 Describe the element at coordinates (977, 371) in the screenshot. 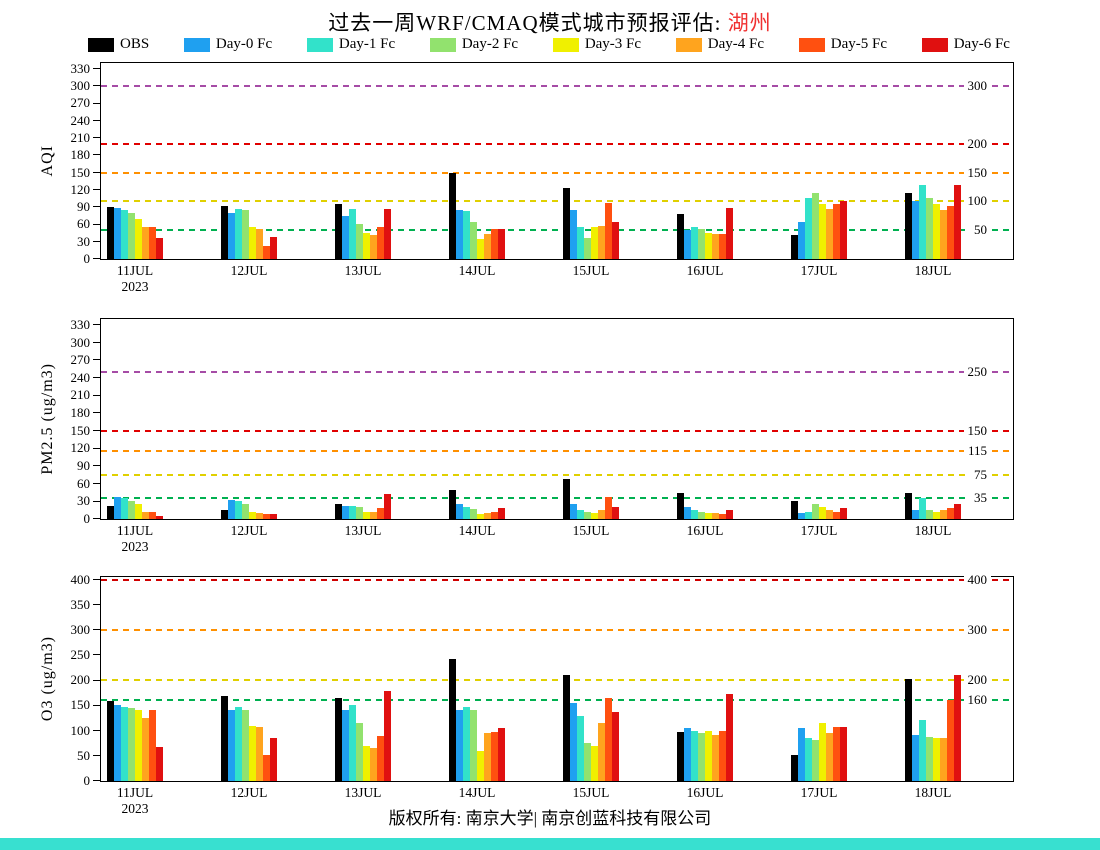

I see `ref-line-label-250: 250` at that location.